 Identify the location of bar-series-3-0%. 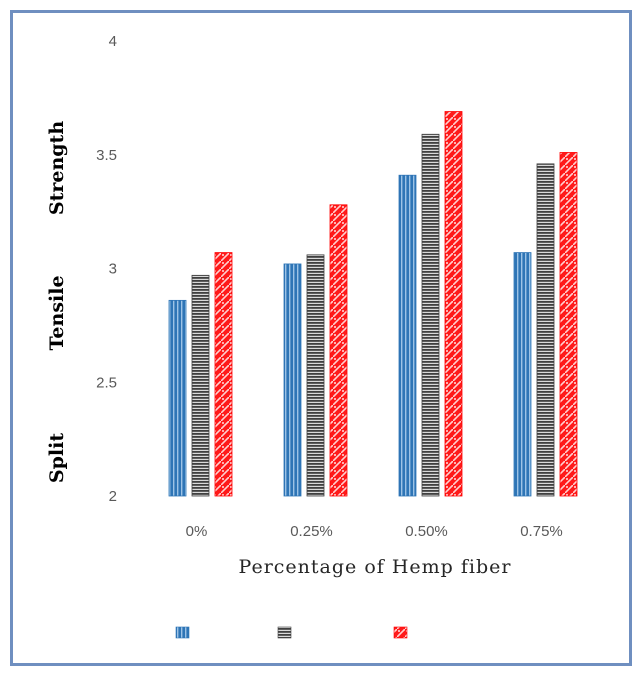
(223, 374).